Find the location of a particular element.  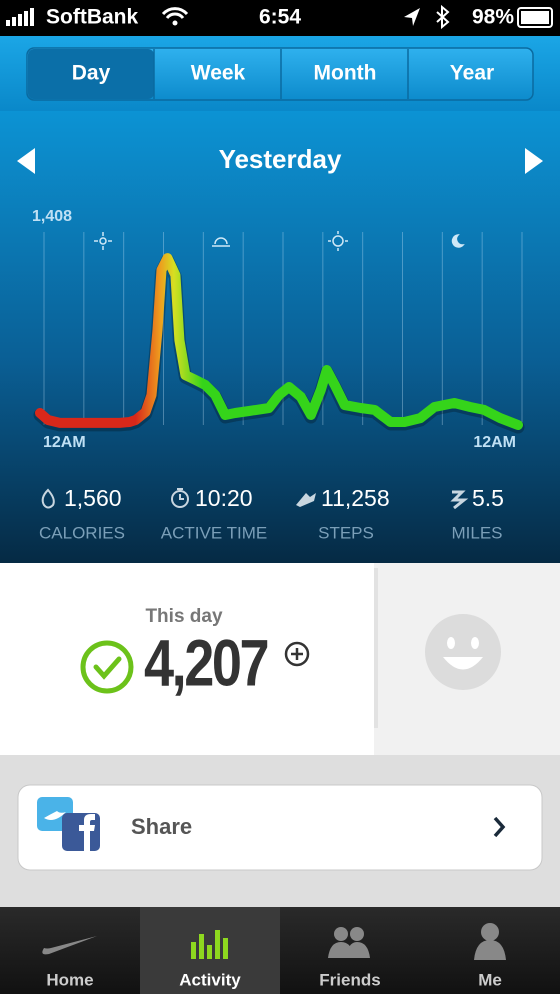

stat-label: STEPS is located at coordinates (346, 532).